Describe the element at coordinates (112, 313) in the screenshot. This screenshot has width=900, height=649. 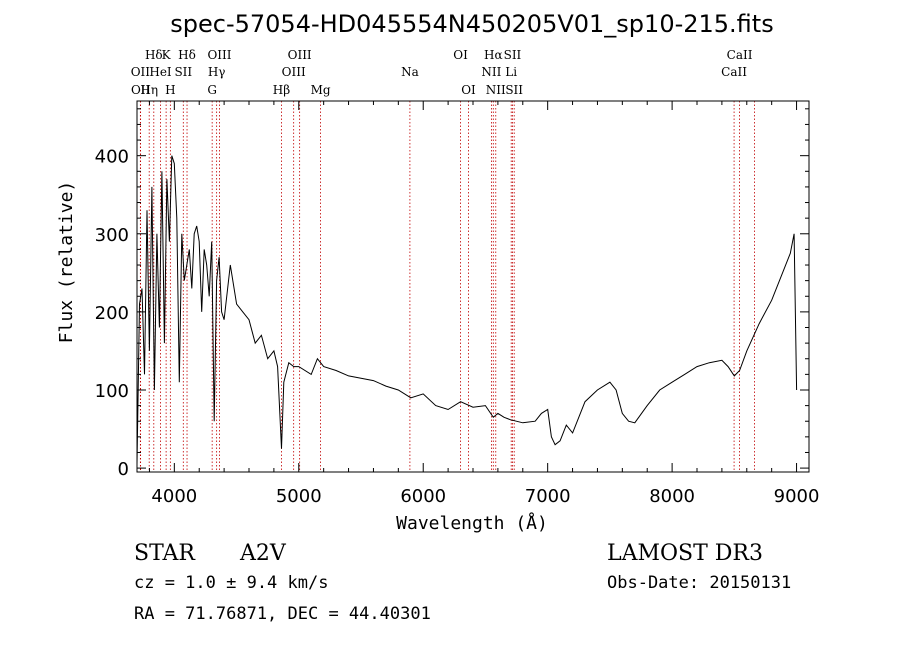
I see `y-tick-label: 200` at that location.